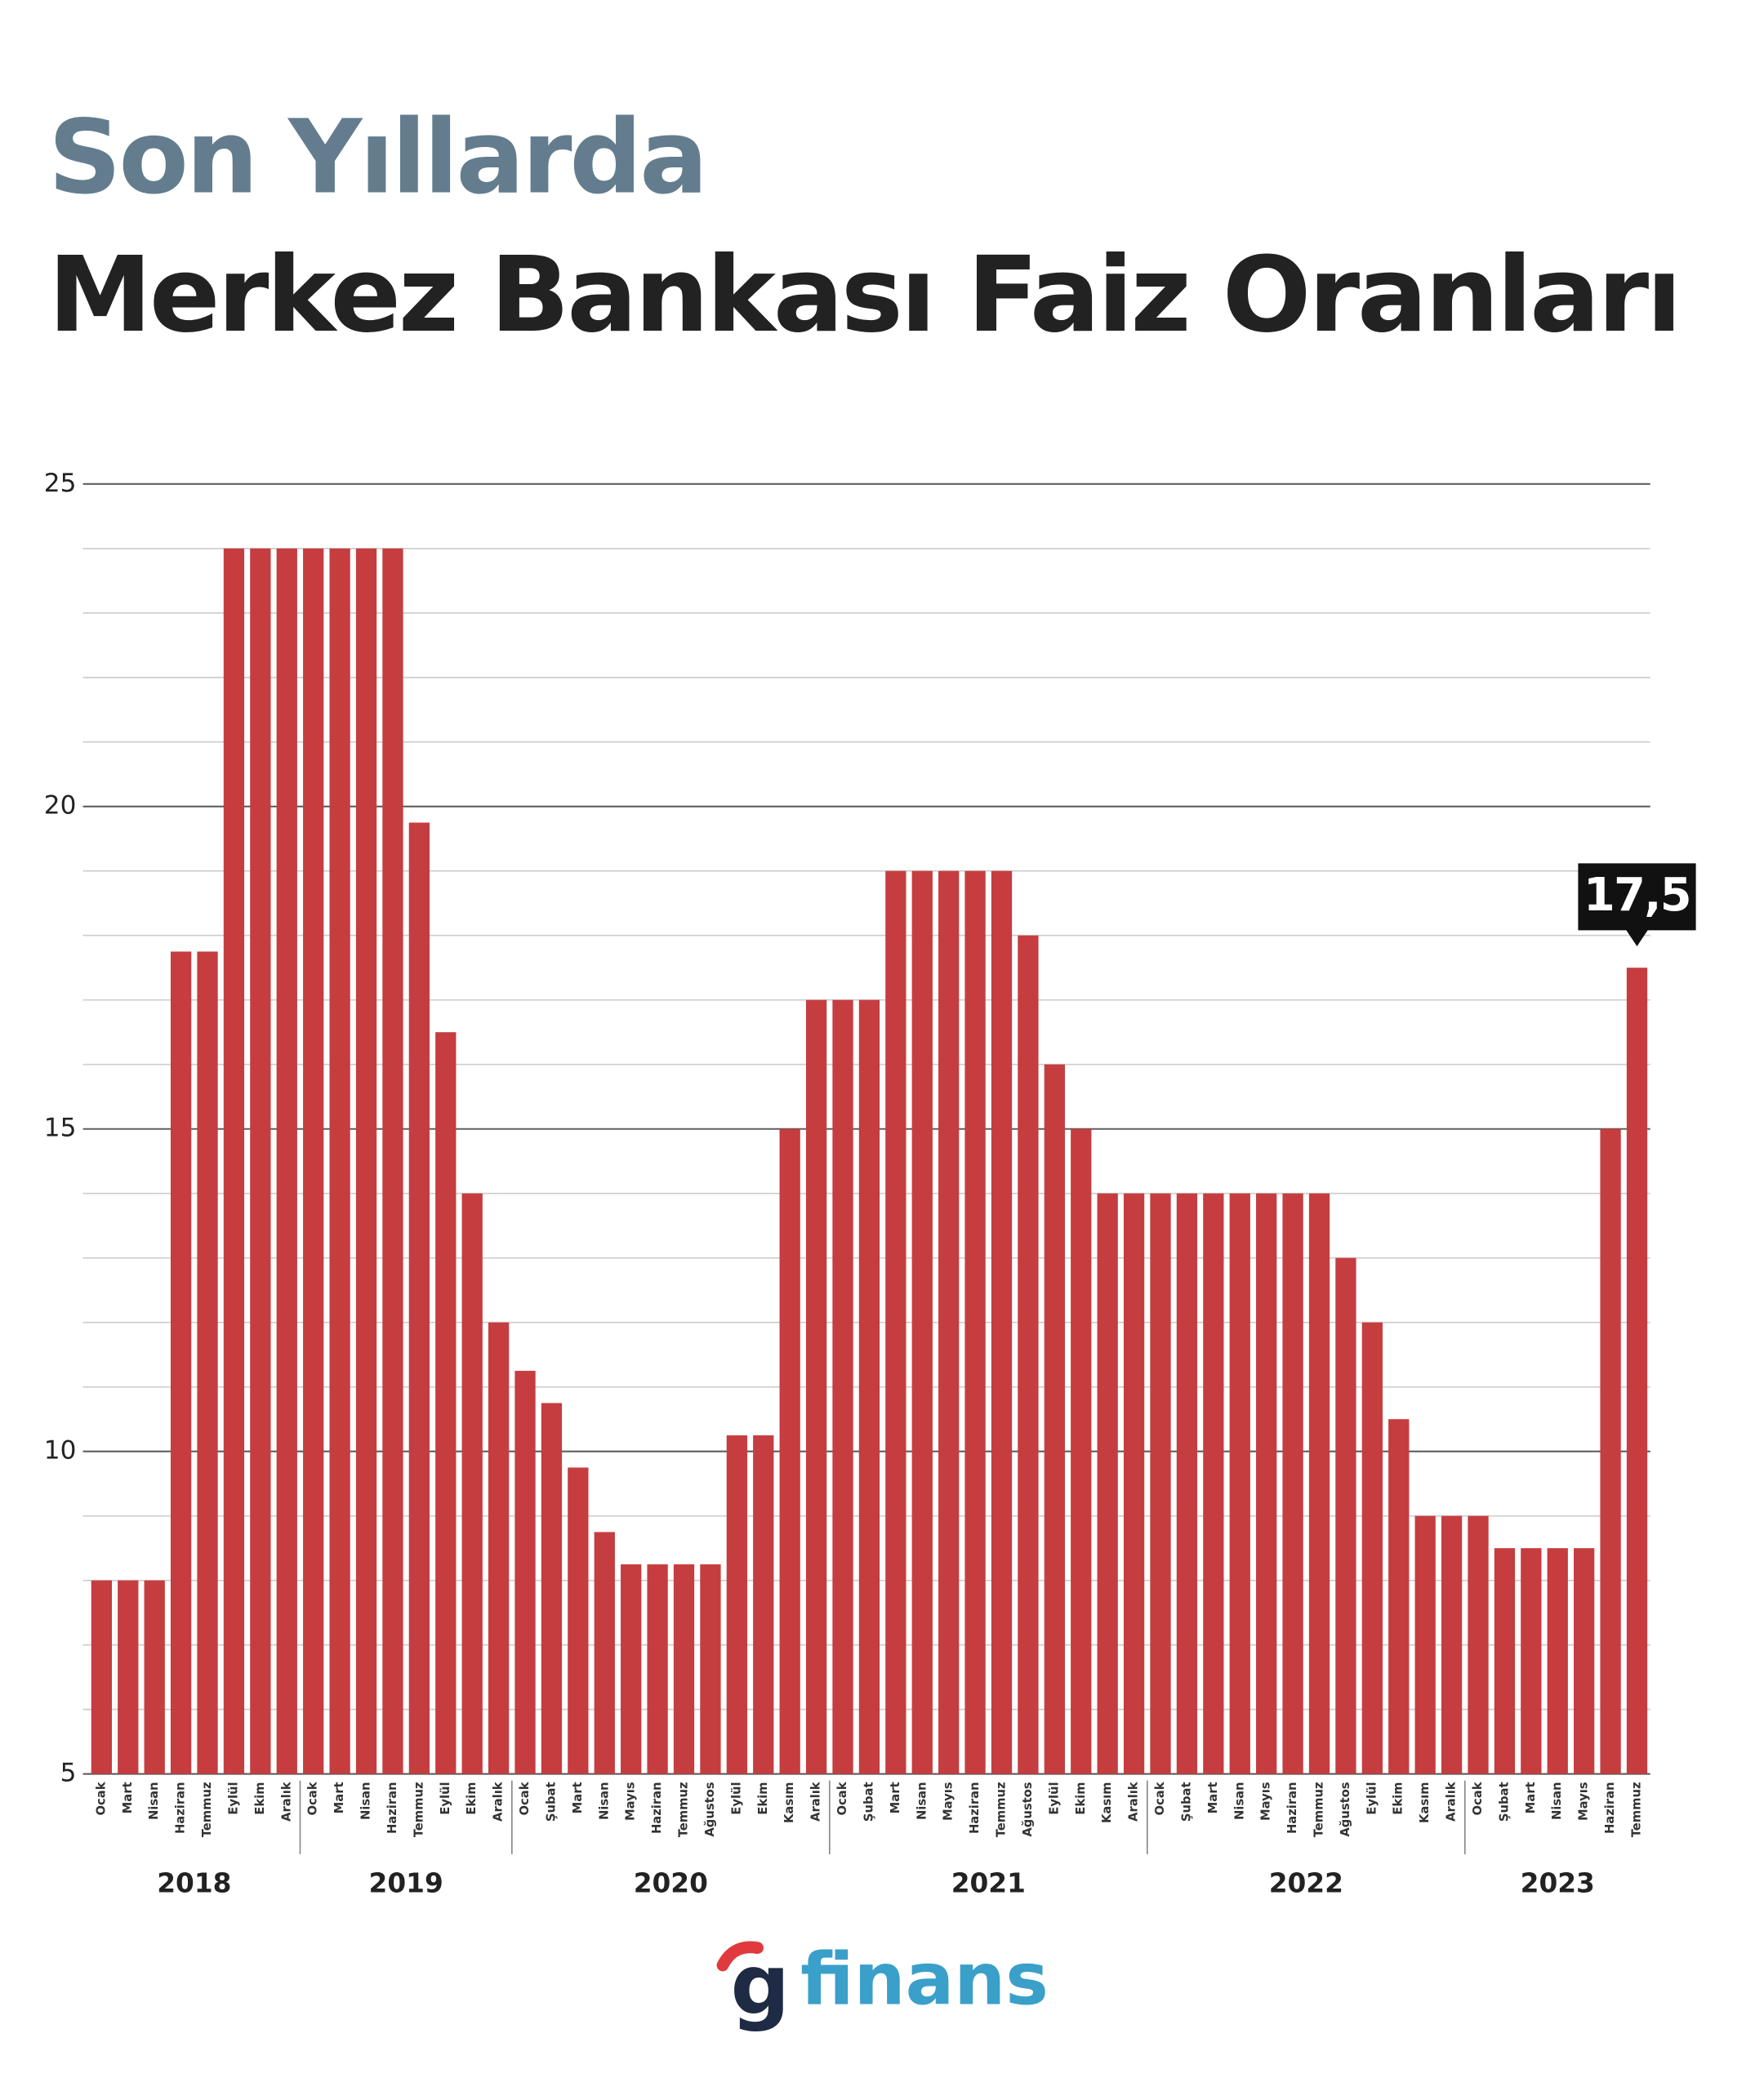  Describe the element at coordinates (60, 483) in the screenshot. I see `y-tick-label: 25` at that location.